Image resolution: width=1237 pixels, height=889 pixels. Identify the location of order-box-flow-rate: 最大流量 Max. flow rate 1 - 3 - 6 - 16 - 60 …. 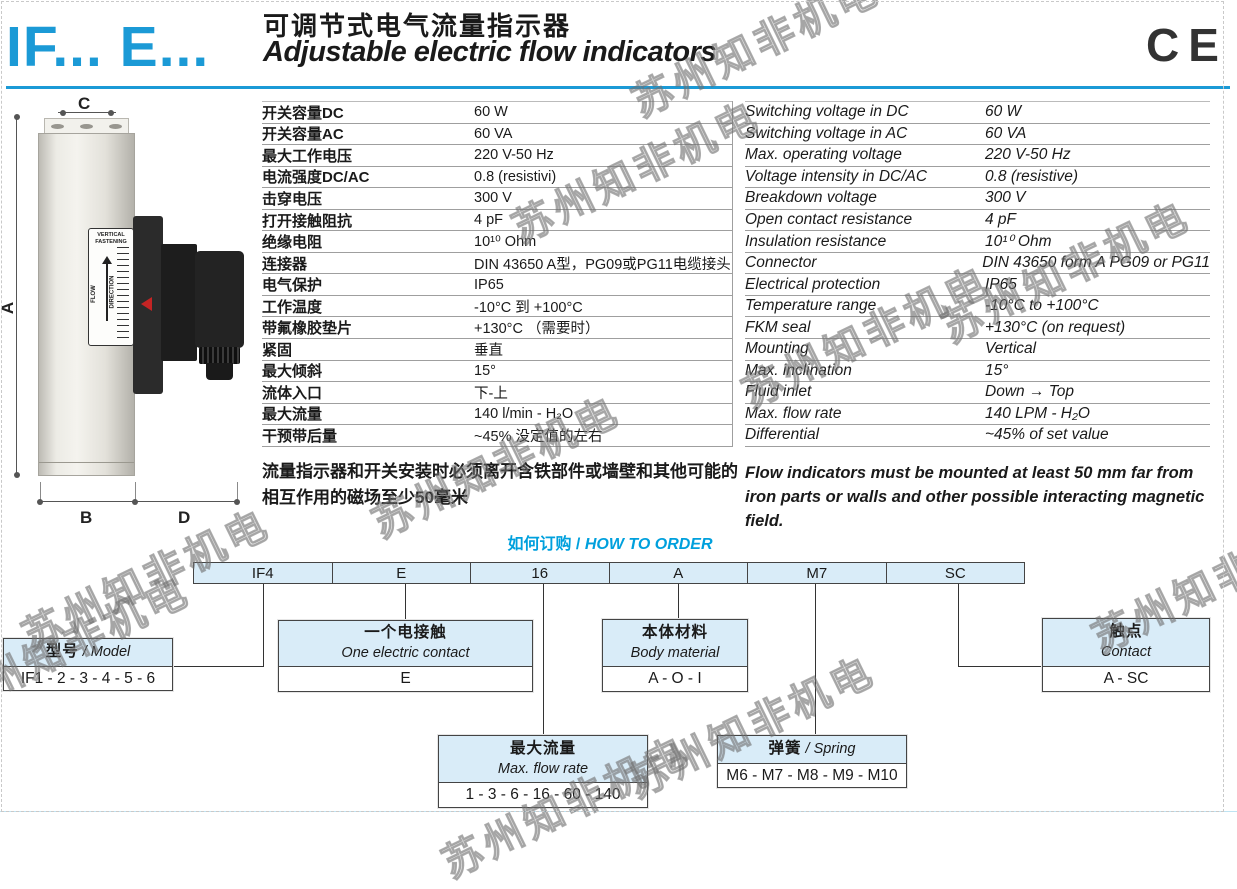
(543, 771).